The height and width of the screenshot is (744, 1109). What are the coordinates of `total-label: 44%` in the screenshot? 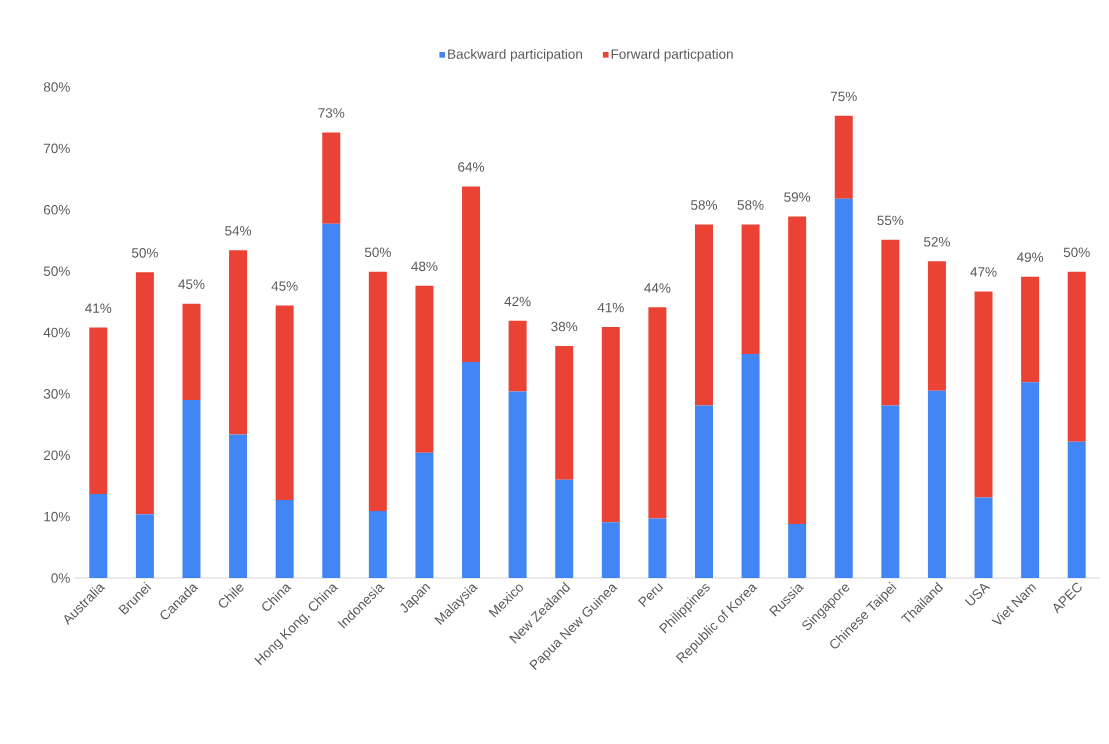 It's located at (657, 288).